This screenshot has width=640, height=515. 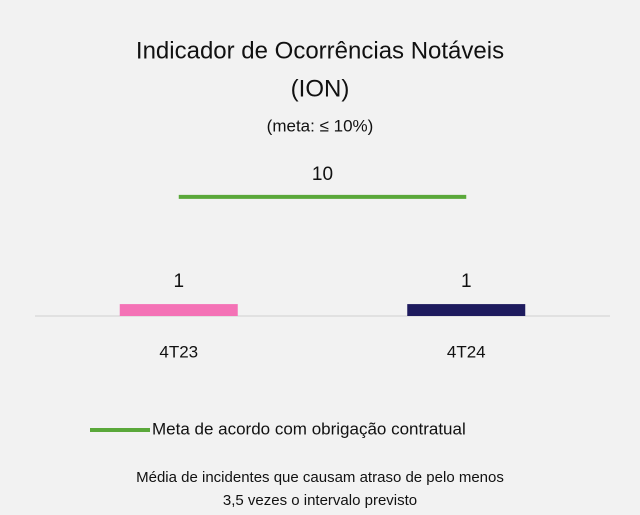 What do you see at coordinates (320, 500) in the screenshot?
I see `footnote: 3,5 vezes o intervalo previsto` at bounding box center [320, 500].